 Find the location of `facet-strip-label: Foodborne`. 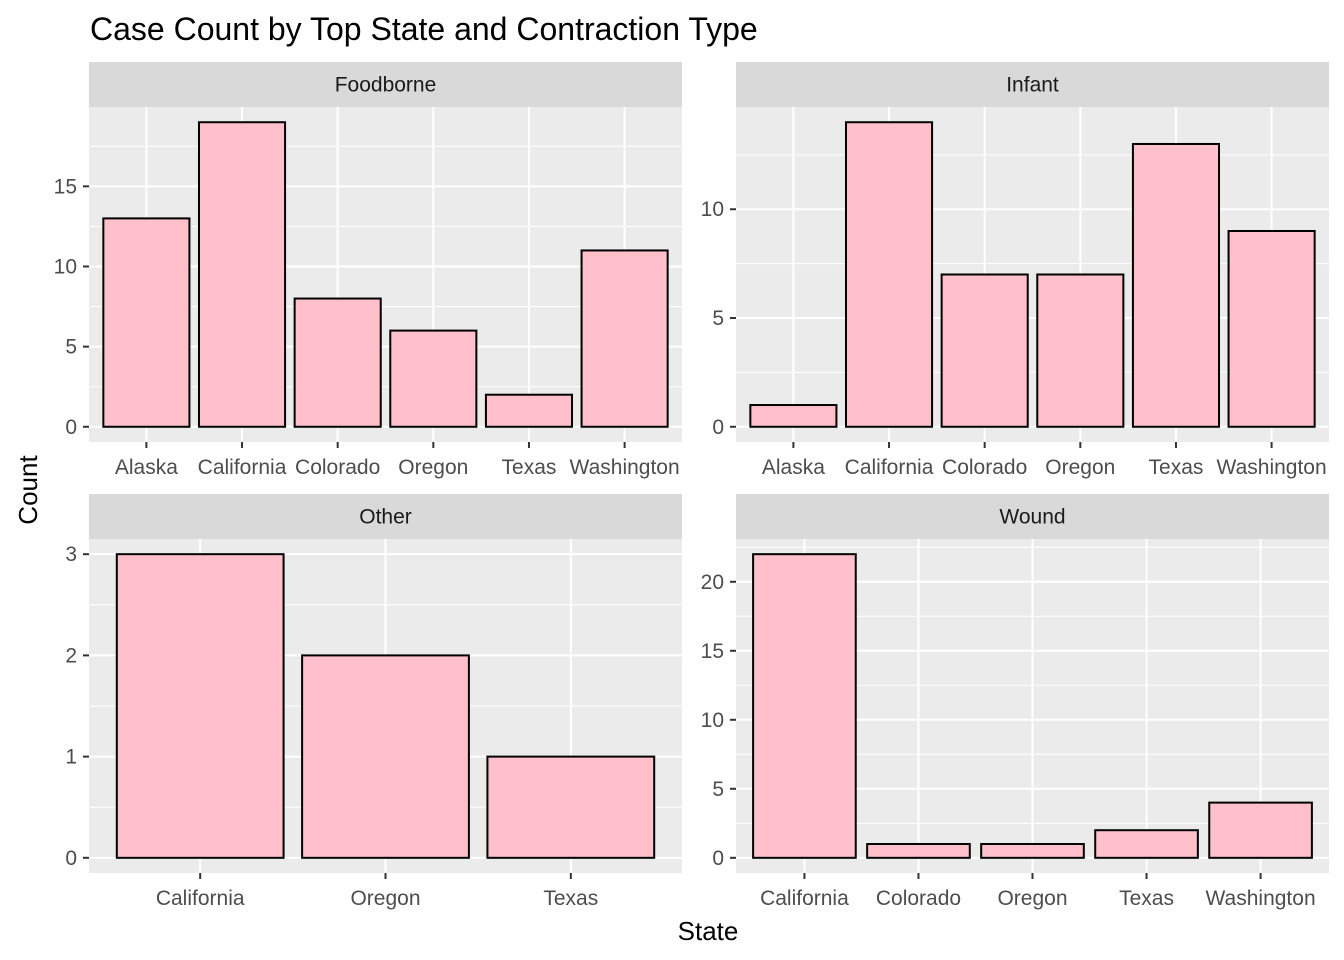

facet-strip-label: Foodborne is located at coordinates (386, 85).